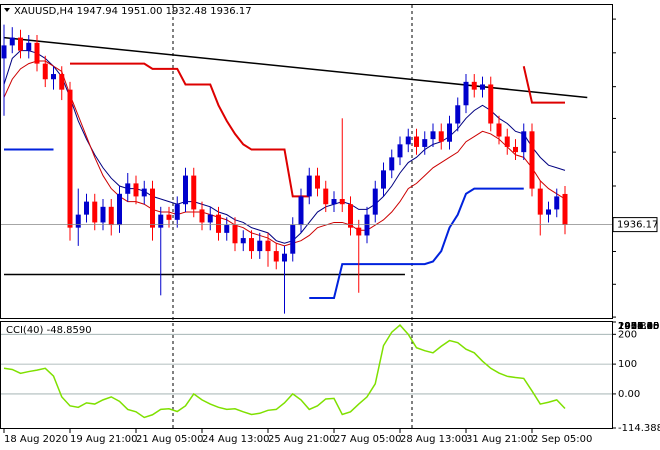  I want to click on y-tick-label: 1989.15, so click(638, 326).